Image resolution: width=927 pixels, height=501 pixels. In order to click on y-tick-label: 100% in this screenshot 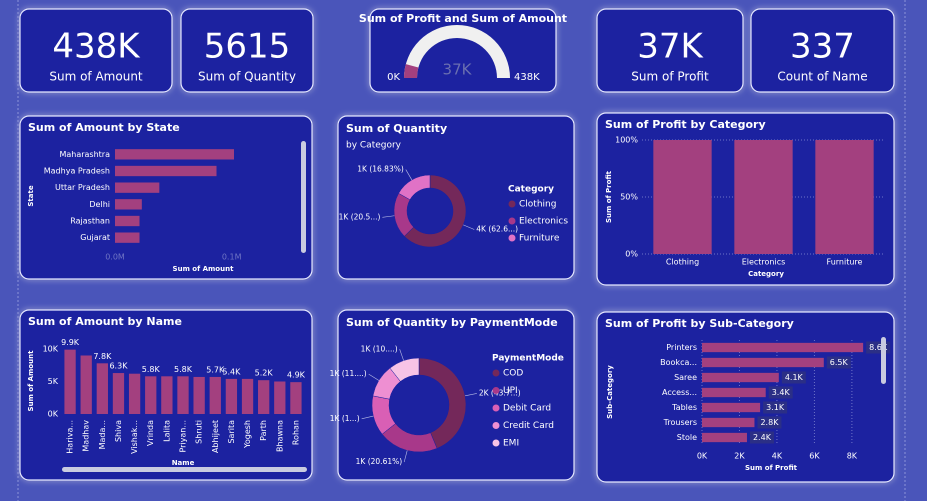, I will do `click(626, 140)`.